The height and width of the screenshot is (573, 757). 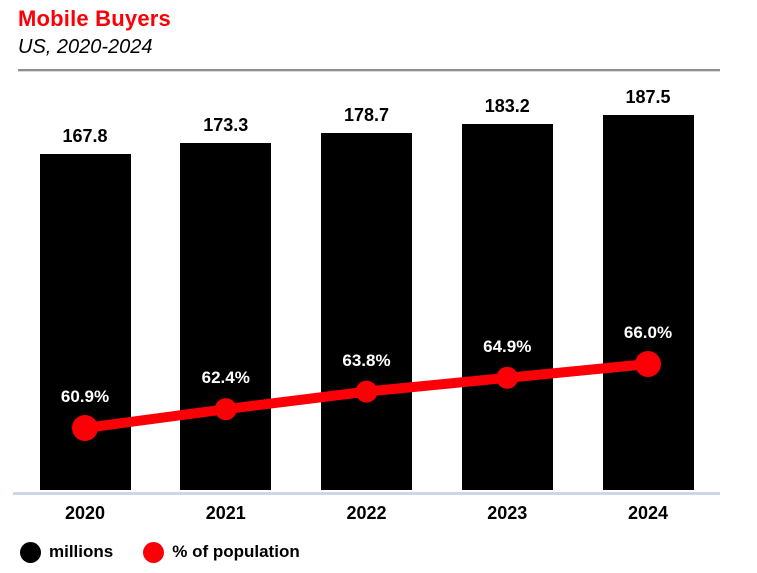 I want to click on bar-value-label-2021: 173.3, so click(x=226, y=125).